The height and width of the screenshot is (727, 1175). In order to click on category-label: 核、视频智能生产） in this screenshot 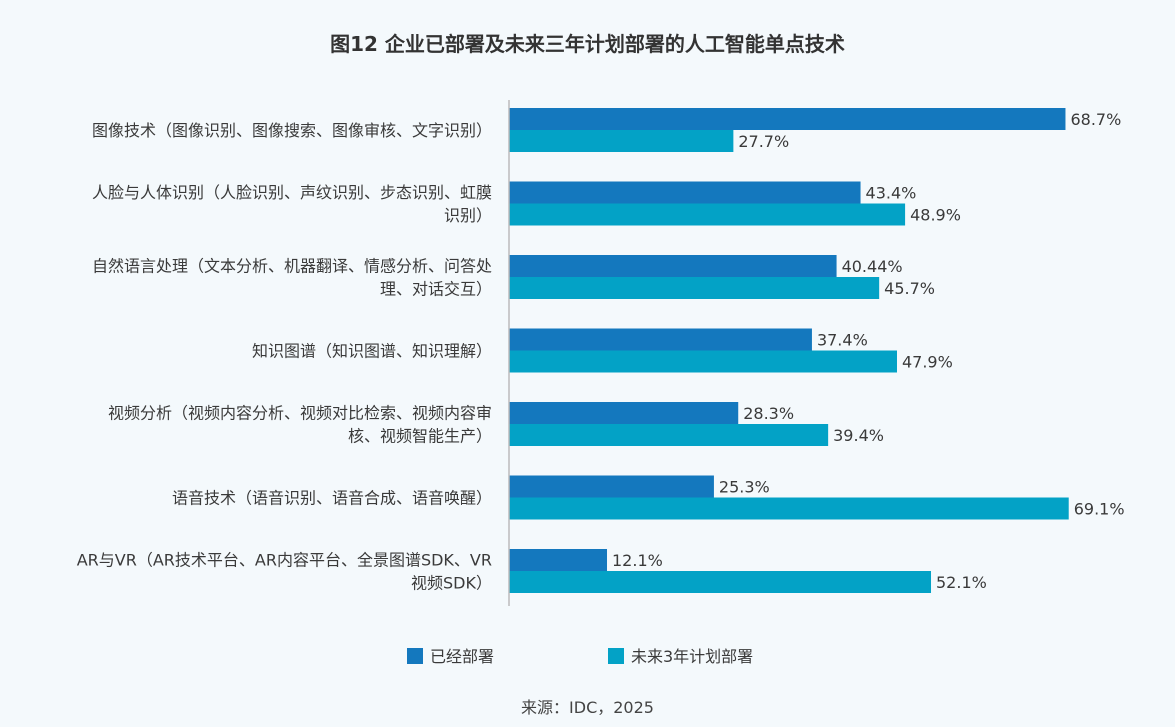, I will do `click(420, 436)`.